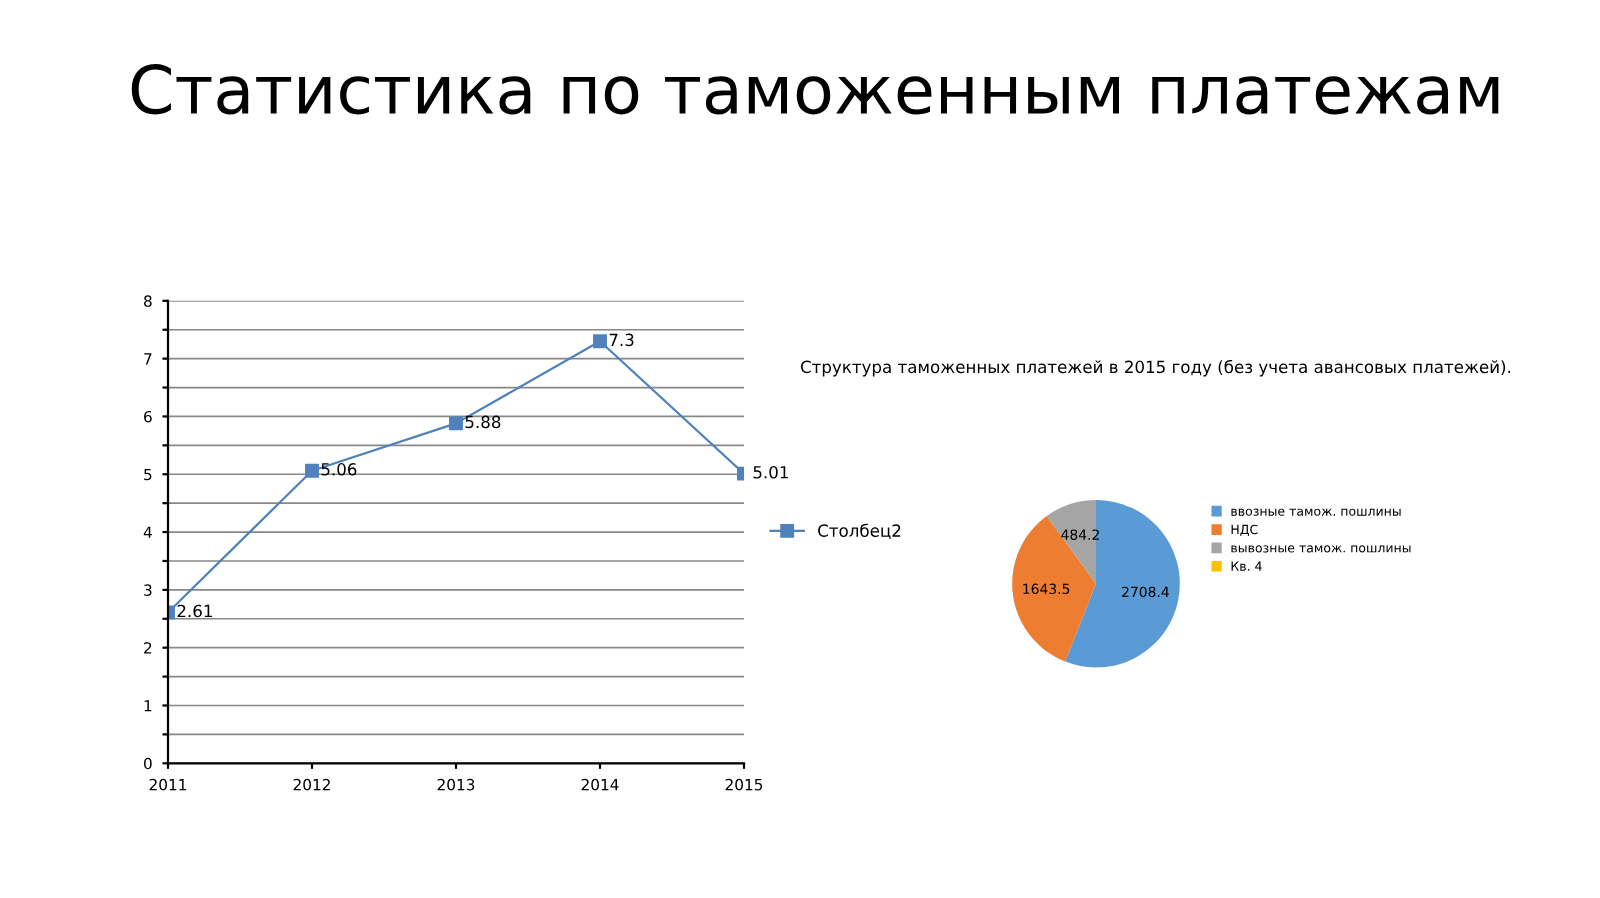  What do you see at coordinates (483, 422) in the screenshot?
I see `data-label: 5.88` at bounding box center [483, 422].